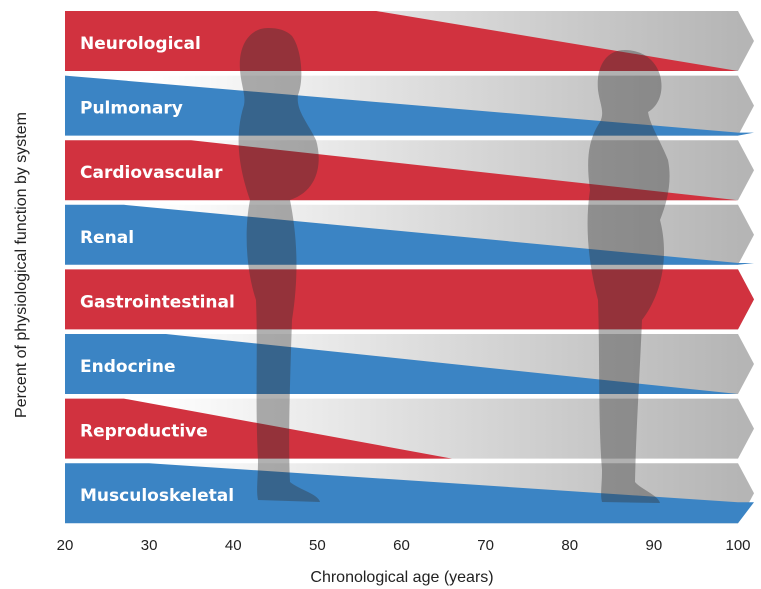  I want to click on band-label: Cardiovascular, so click(151, 173).